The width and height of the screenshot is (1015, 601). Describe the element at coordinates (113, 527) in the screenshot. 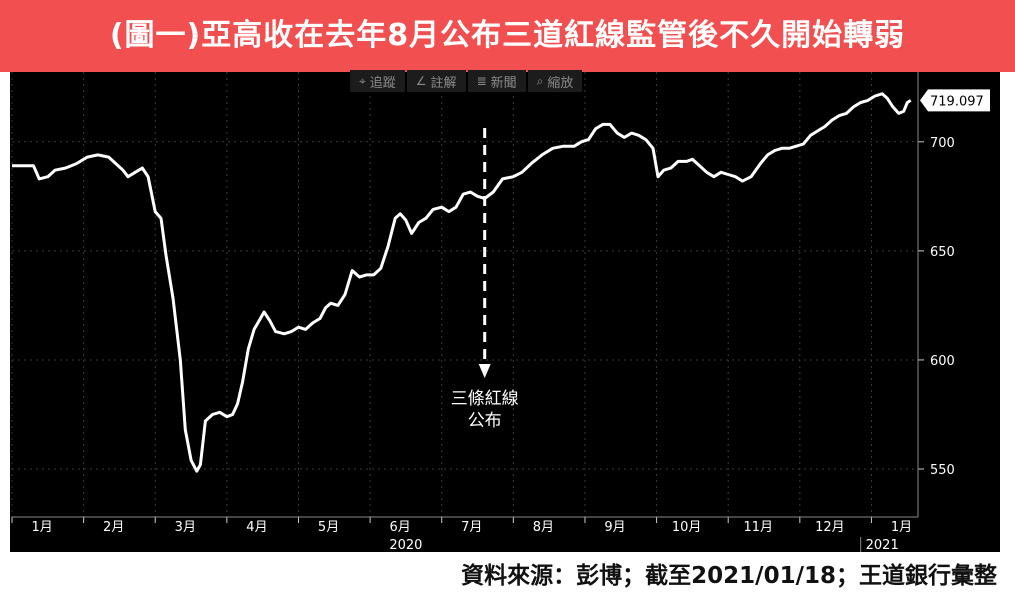

I see `x-tick-label: 2月` at that location.